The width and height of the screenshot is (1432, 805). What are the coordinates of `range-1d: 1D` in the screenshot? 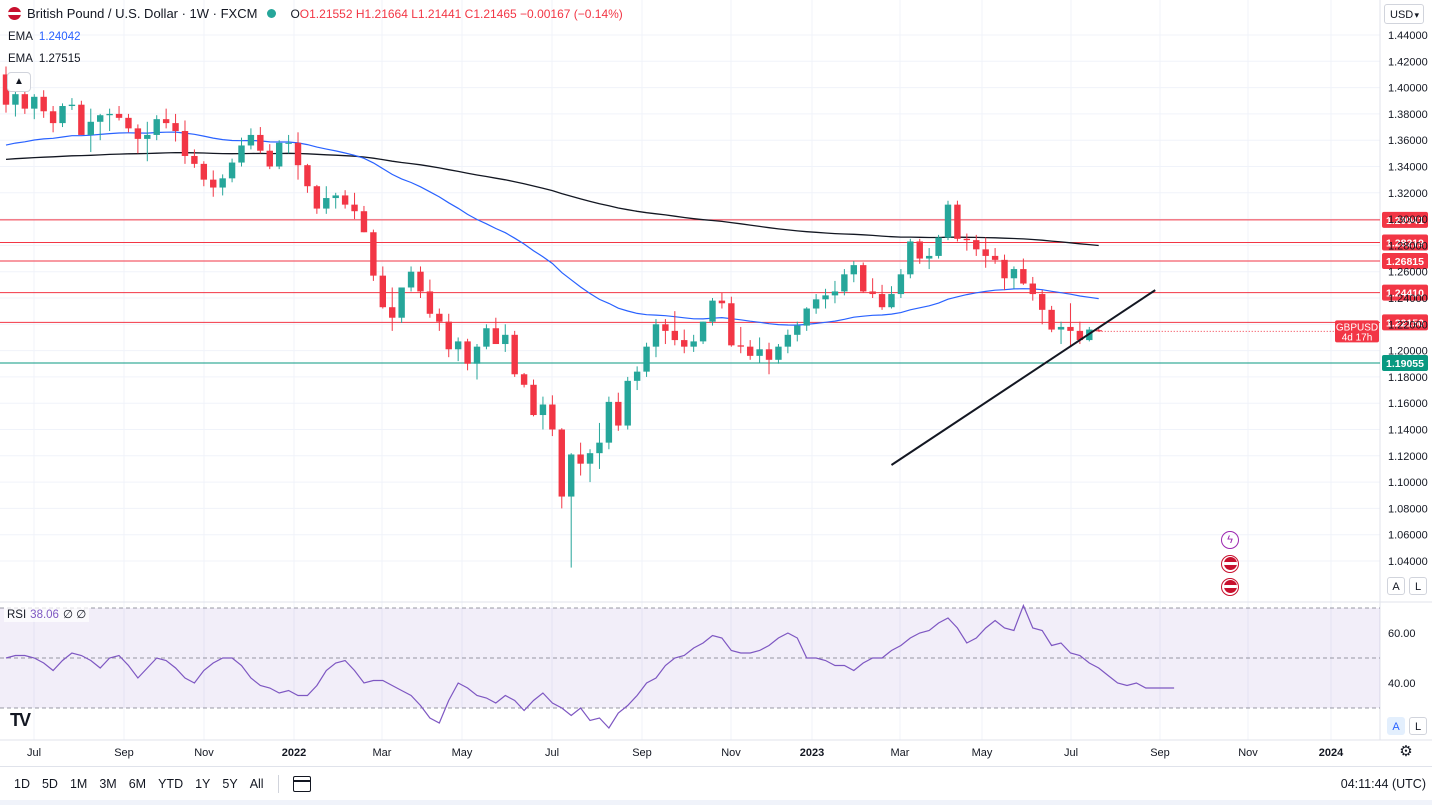 It's located at (22, 784).